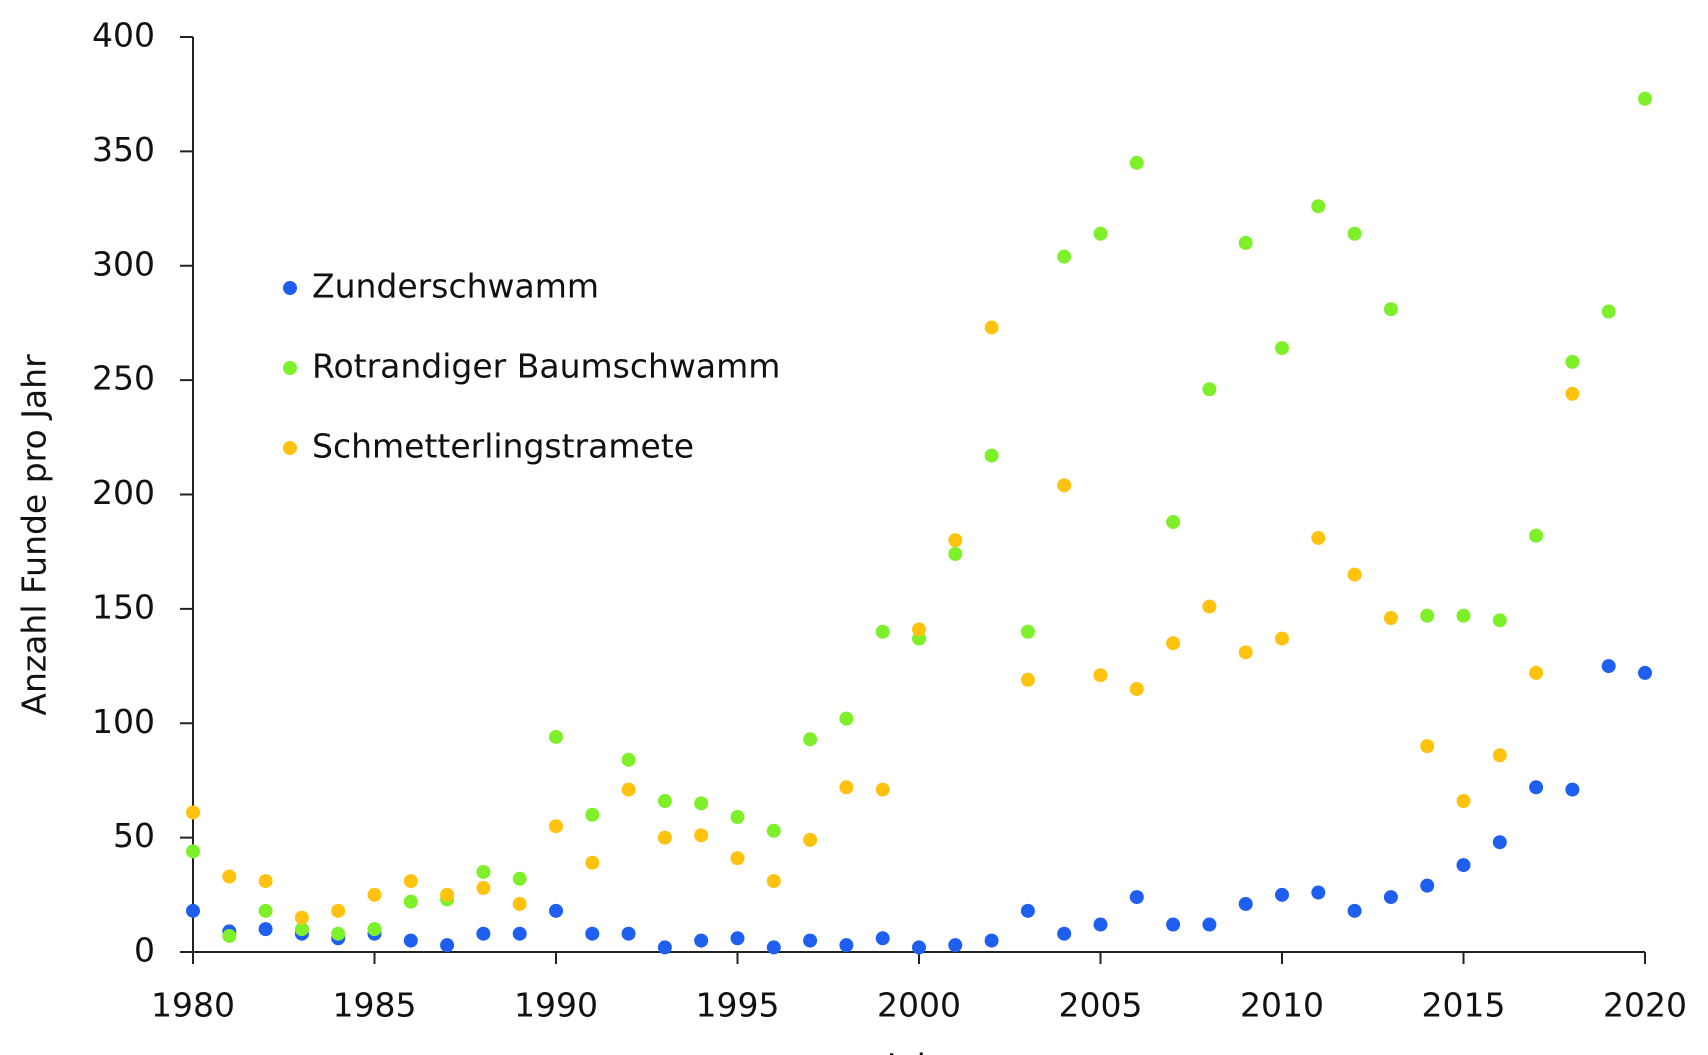 Image resolution: width=1708 pixels, height=1055 pixels. Describe the element at coordinates (375, 1005) in the screenshot. I see `x-tick-label: 1985` at that location.